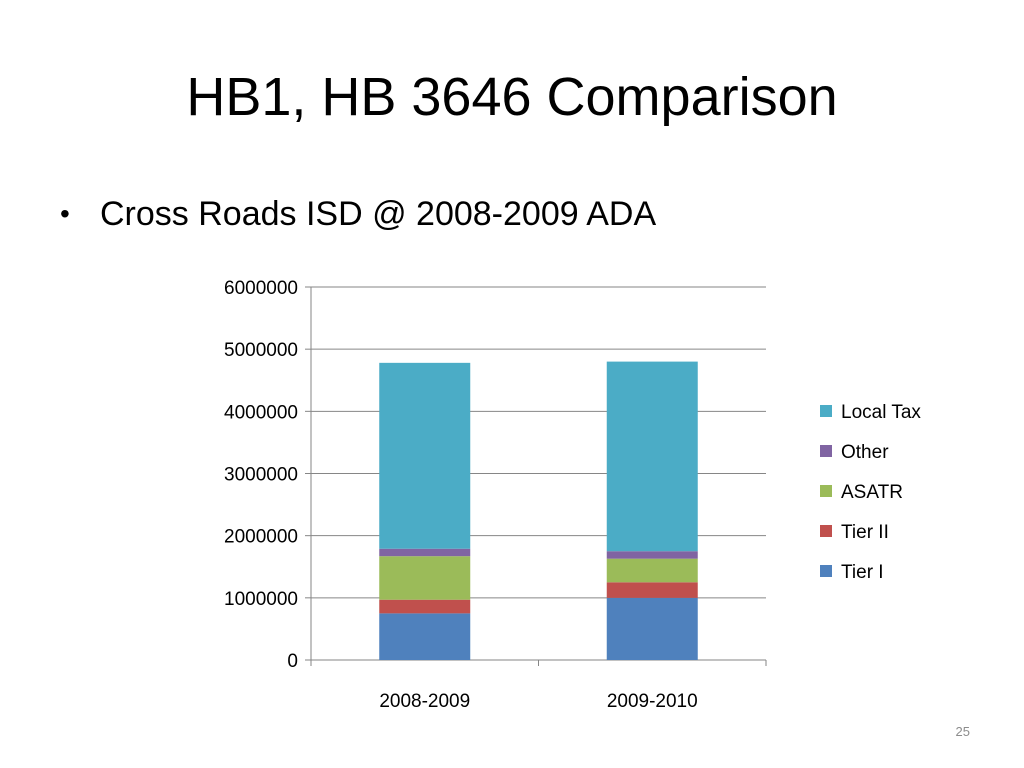 This screenshot has width=1024, height=768. I want to click on legend-label: ASATR, so click(872, 492).